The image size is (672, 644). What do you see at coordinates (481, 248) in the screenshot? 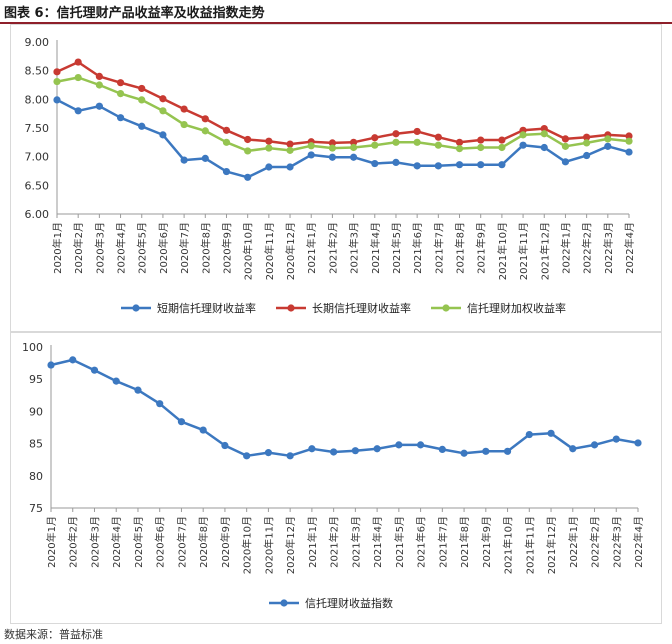
I see `x-tick-label: 2021年9月` at bounding box center [481, 248].